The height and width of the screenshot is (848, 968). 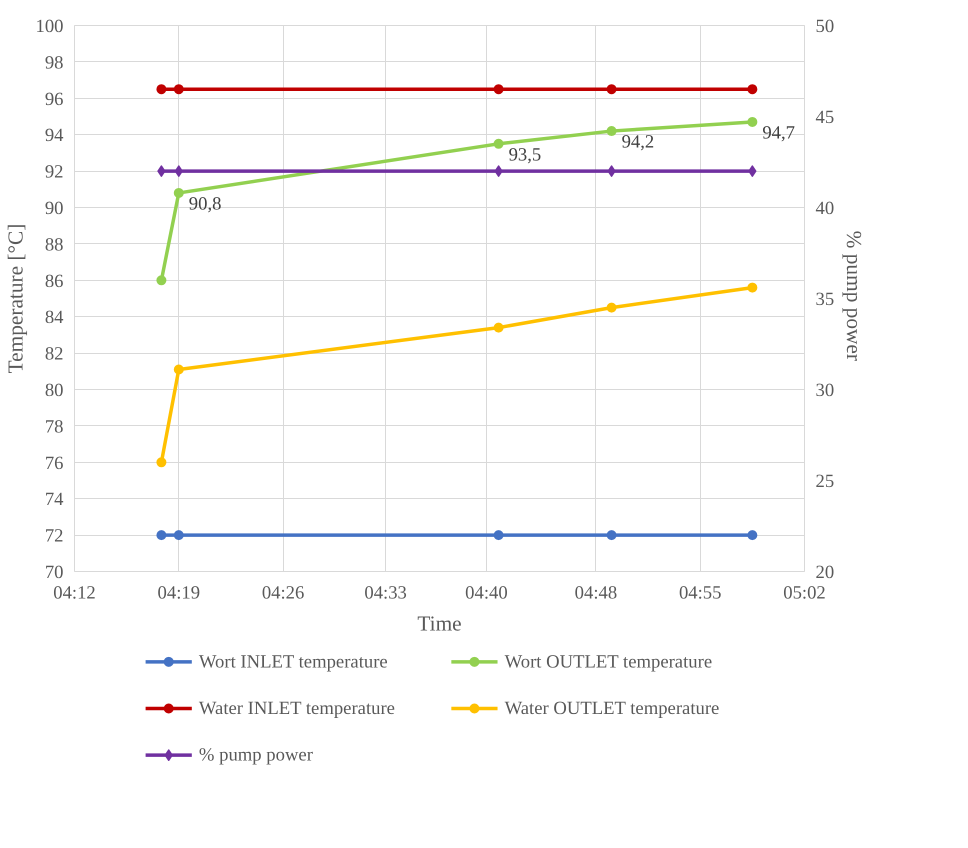 What do you see at coordinates (283, 593) in the screenshot?
I see `x-tick-label: 04:26` at bounding box center [283, 593].